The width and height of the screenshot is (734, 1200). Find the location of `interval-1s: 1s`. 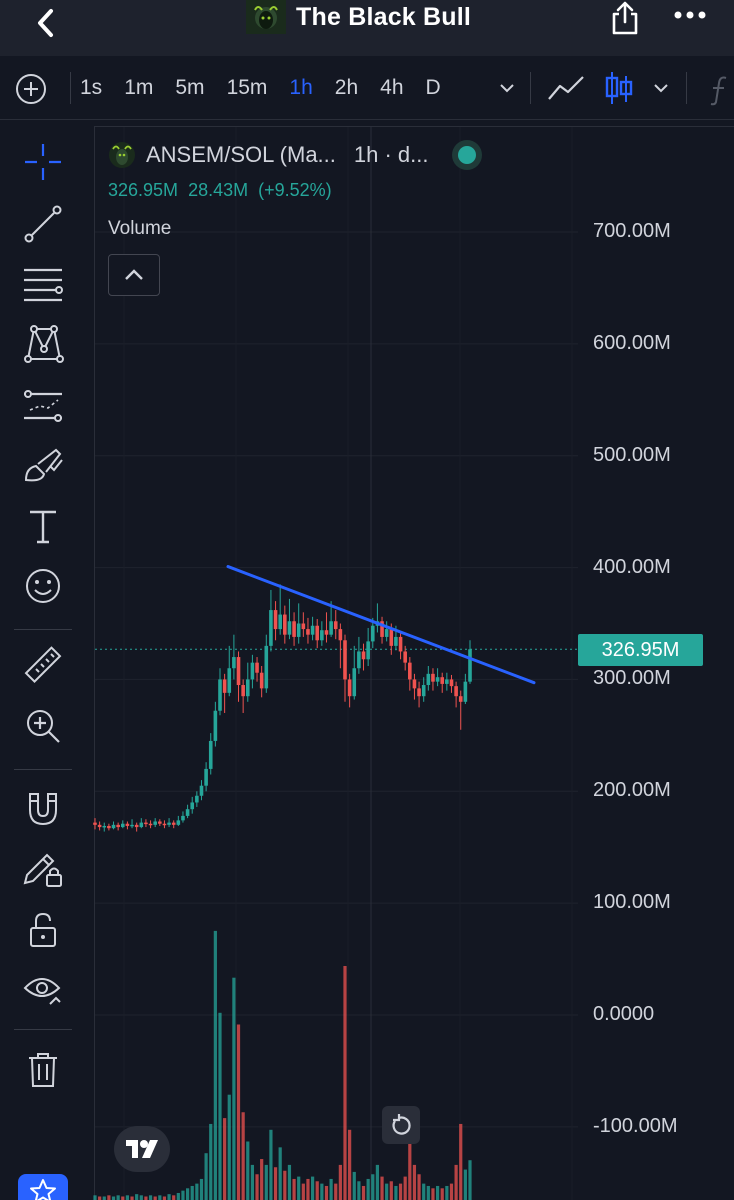

interval-1s: 1s is located at coordinates (91, 87).